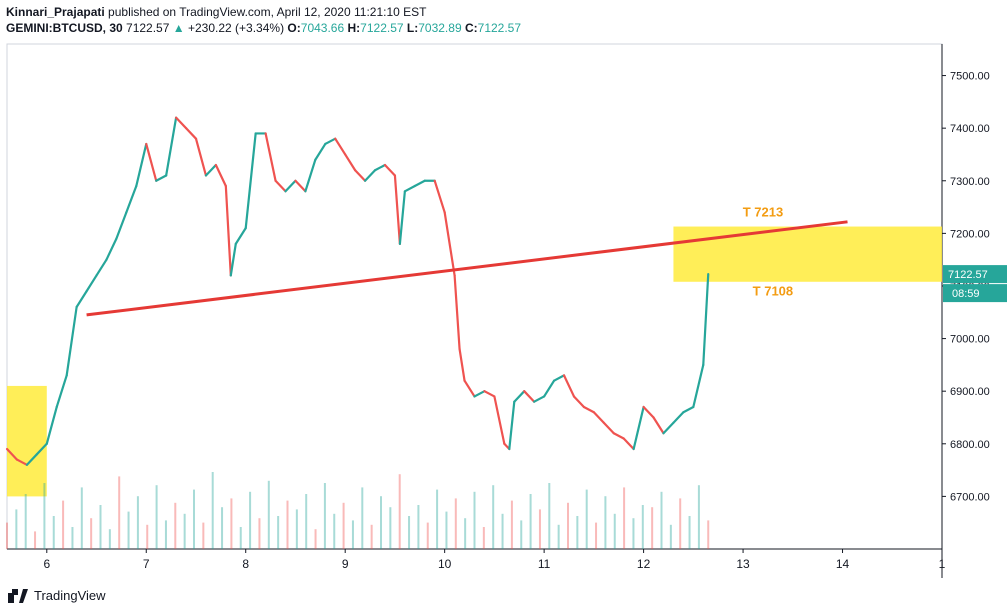 The height and width of the screenshot is (615, 1007). Describe the element at coordinates (445, 564) in the screenshot. I see `x-tick-label: 10` at that location.